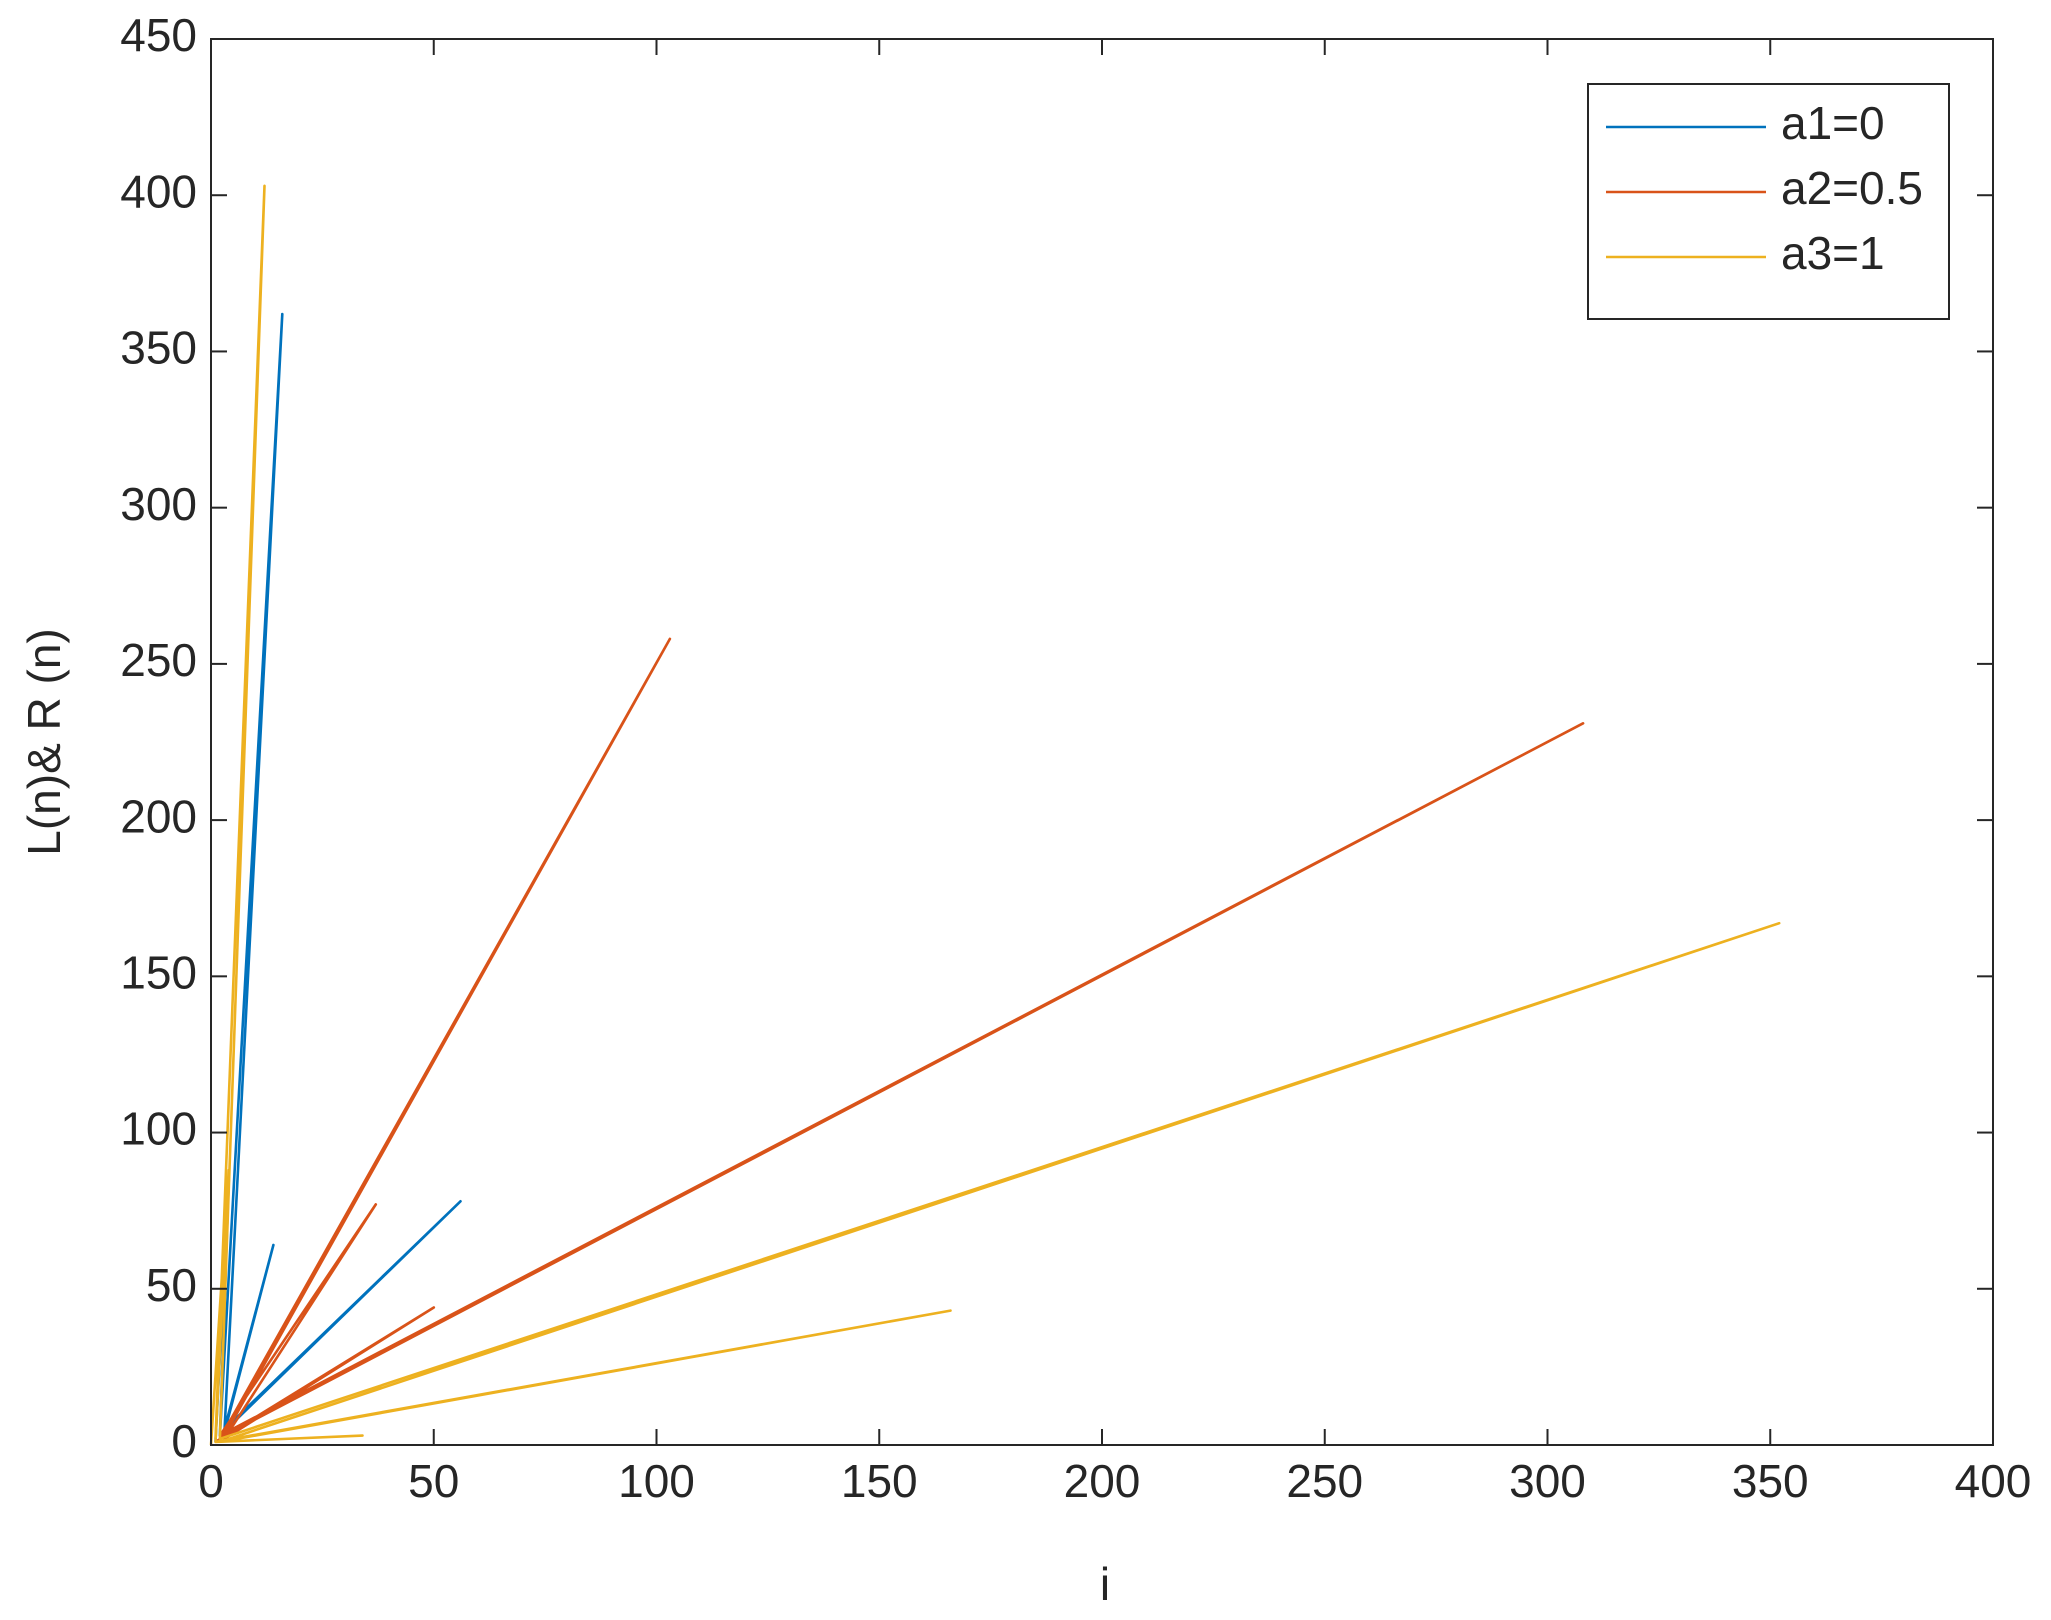 This screenshot has height=1620, width=2051. I want to click on y-tick-label: 0, so click(184, 1441).